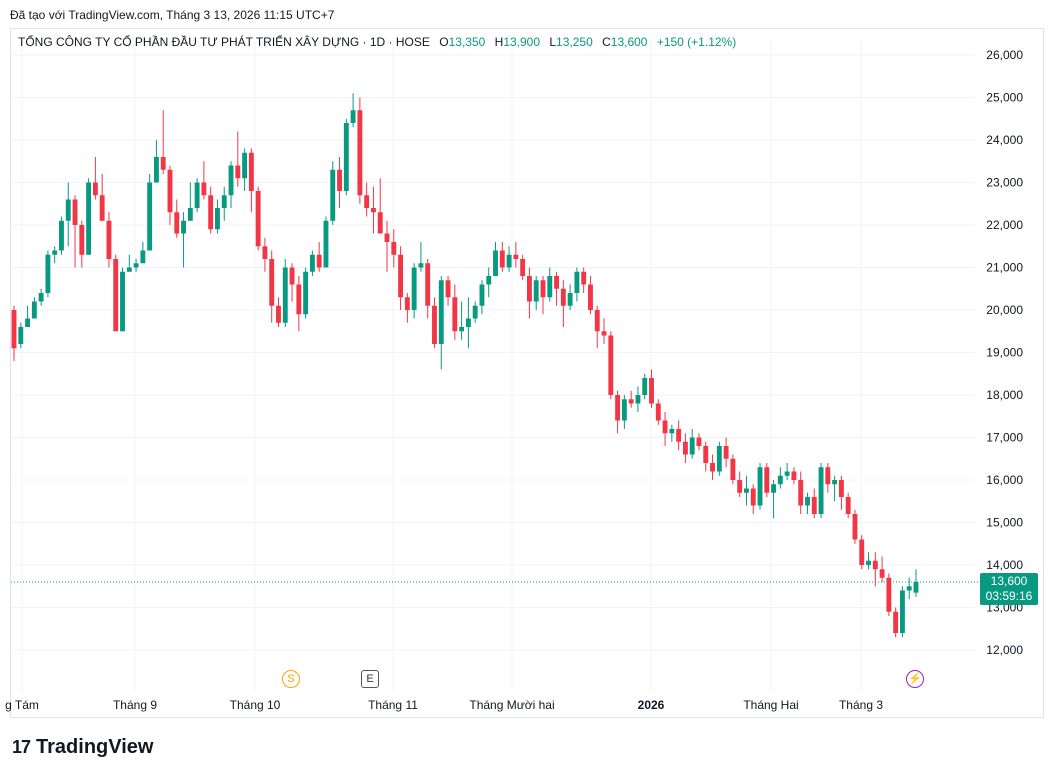  Describe the element at coordinates (1004, 140) in the screenshot. I see `y-tick-label: 24,000` at that location.